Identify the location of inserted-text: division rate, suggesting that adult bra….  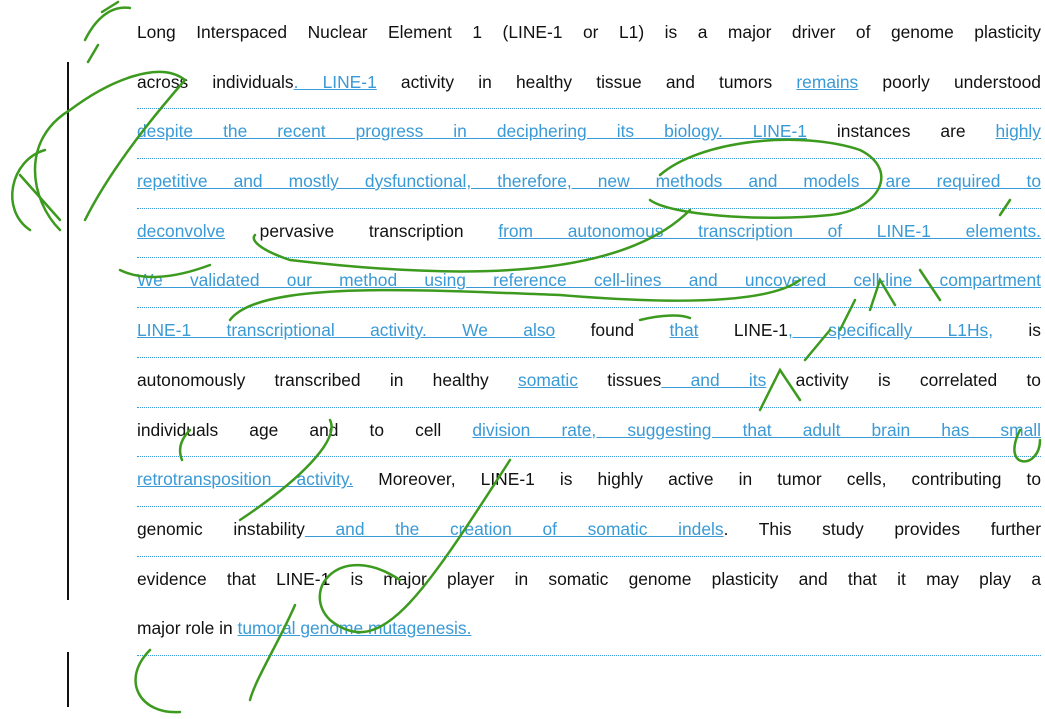
(756, 429).